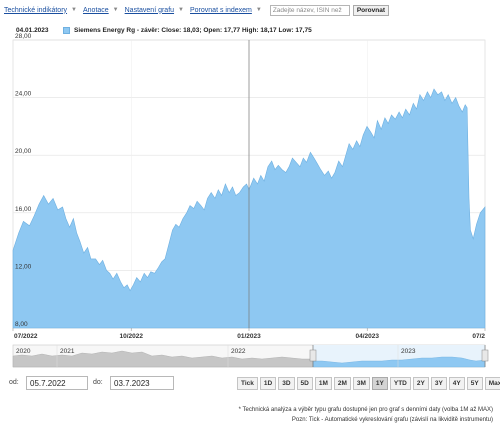 The image size is (500, 428). Describe the element at coordinates (26, 336) in the screenshot. I see `x-tick-label: 07/2022` at that location.